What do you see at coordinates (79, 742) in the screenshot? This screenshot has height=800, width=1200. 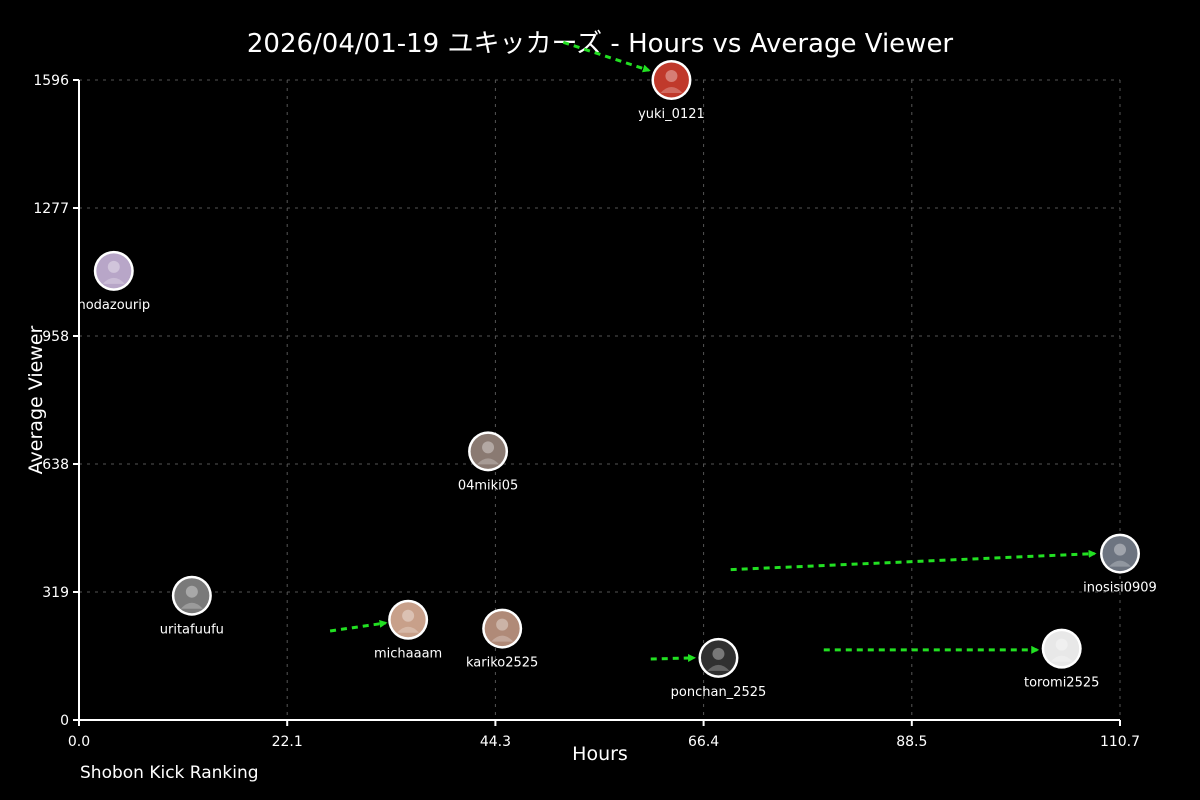 I see `x-tick-label: 0.0` at bounding box center [79, 742].